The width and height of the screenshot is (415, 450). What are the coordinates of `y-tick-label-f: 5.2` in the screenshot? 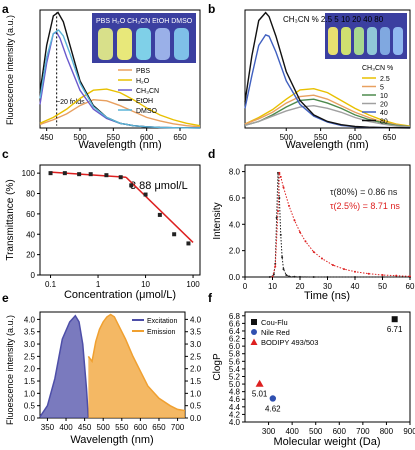 It's located at (235, 376).